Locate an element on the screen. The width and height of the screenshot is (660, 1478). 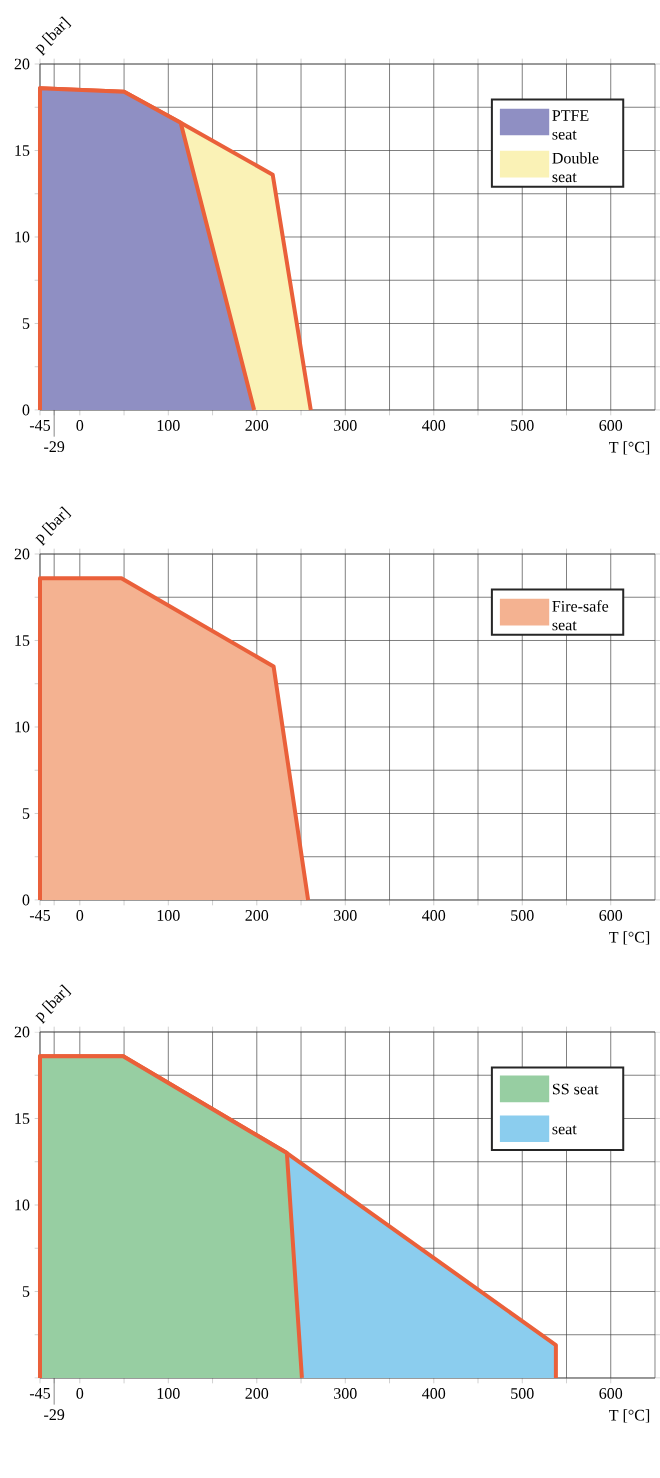
legend-label: PTFE seat is located at coordinates (570, 125).